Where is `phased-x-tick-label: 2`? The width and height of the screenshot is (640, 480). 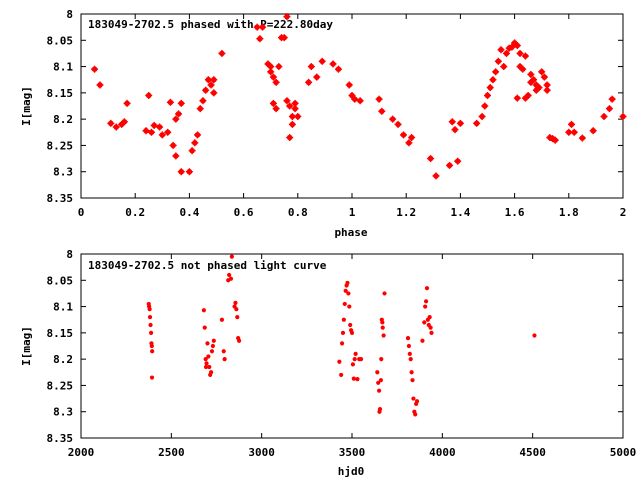
phased-x-tick-label: 2 is located at coordinates (623, 212).